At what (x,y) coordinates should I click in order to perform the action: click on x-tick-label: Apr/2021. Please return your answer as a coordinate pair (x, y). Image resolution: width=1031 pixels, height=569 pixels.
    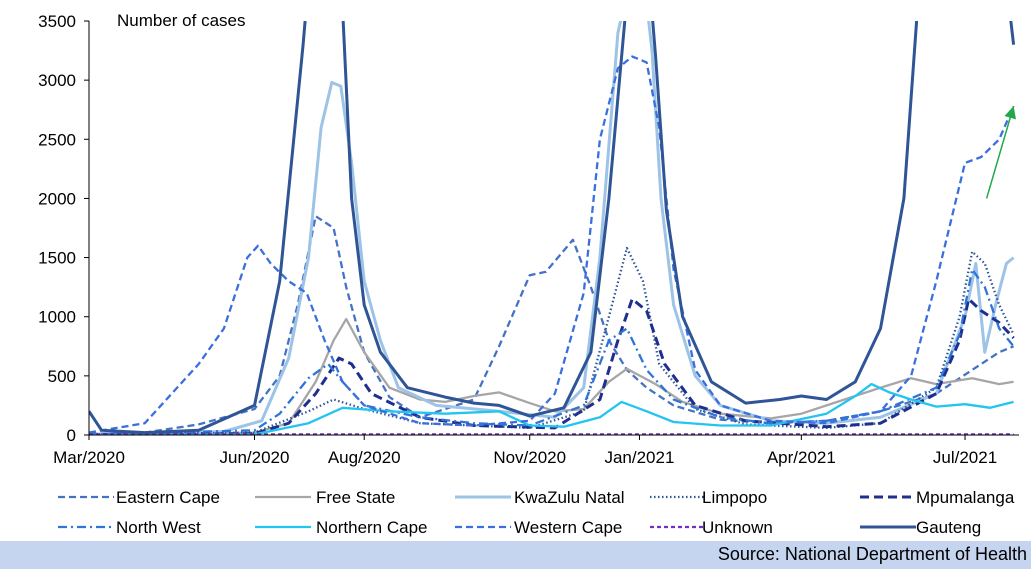
    Looking at the image, I should click on (801, 457).